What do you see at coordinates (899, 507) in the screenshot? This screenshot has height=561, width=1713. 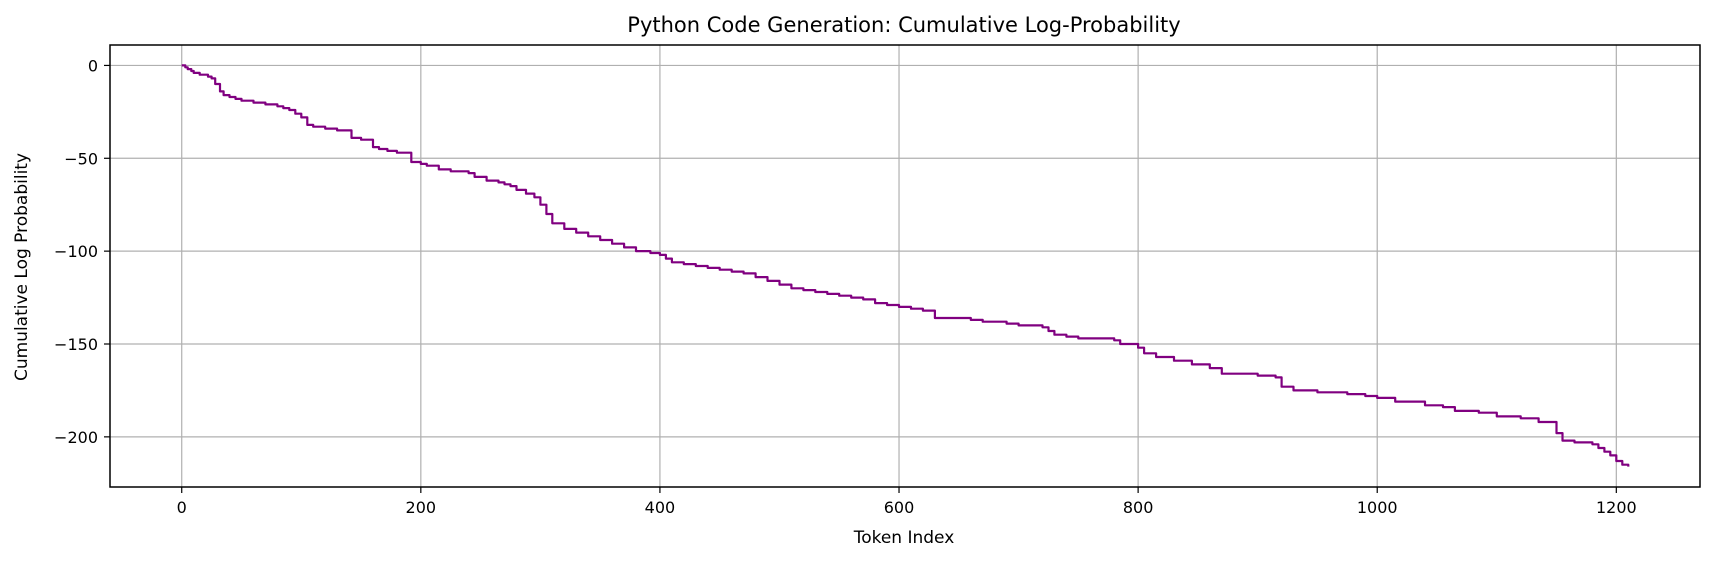 I see `x-tick-label: 600` at bounding box center [899, 507].